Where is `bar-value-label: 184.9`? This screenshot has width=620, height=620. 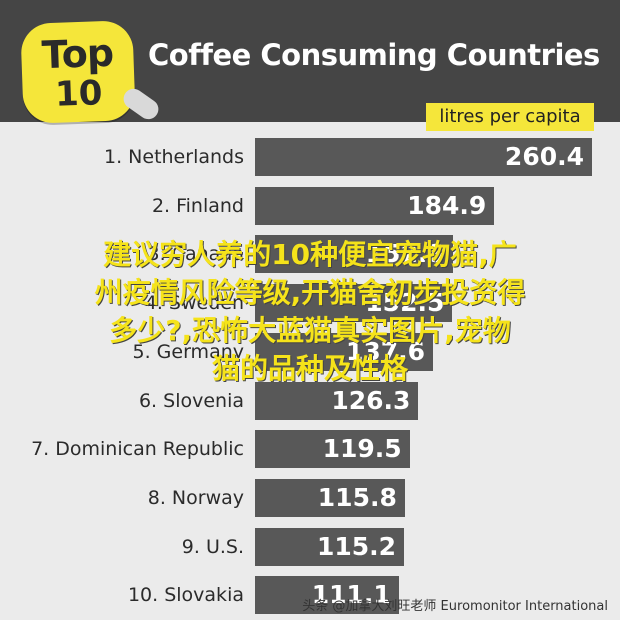
bar-value-label: 184.9 is located at coordinates (447, 205).